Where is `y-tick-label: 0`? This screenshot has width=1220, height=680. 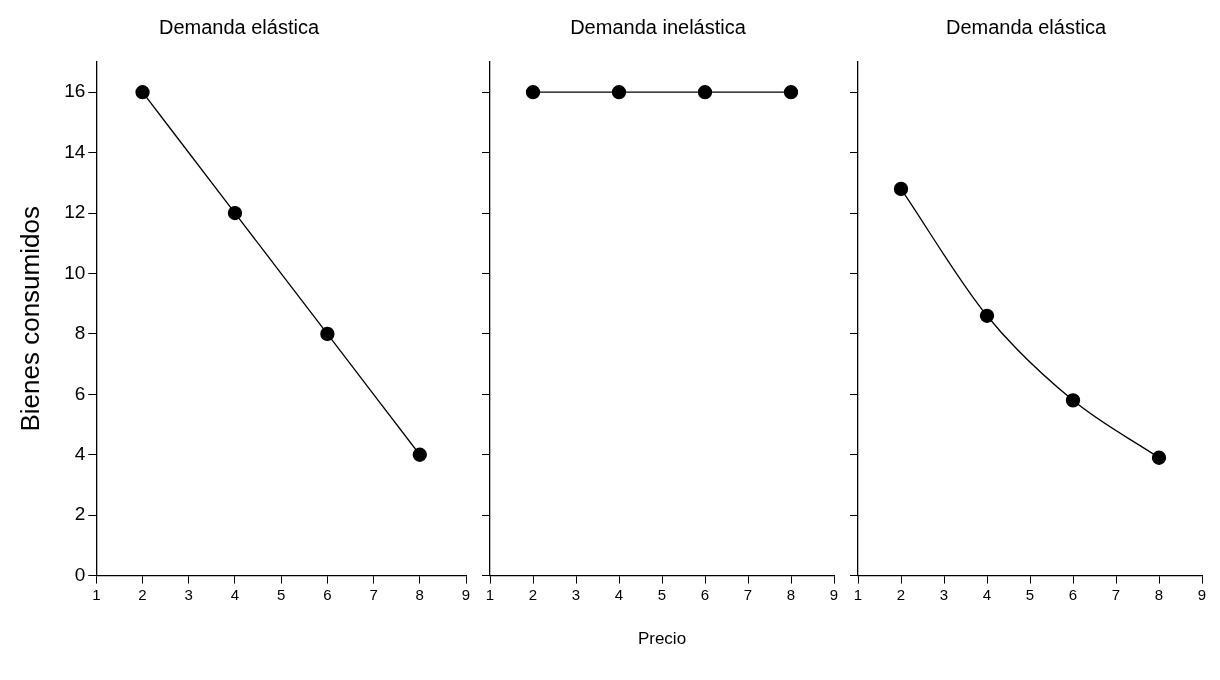 y-tick-label: 0 is located at coordinates (80, 574).